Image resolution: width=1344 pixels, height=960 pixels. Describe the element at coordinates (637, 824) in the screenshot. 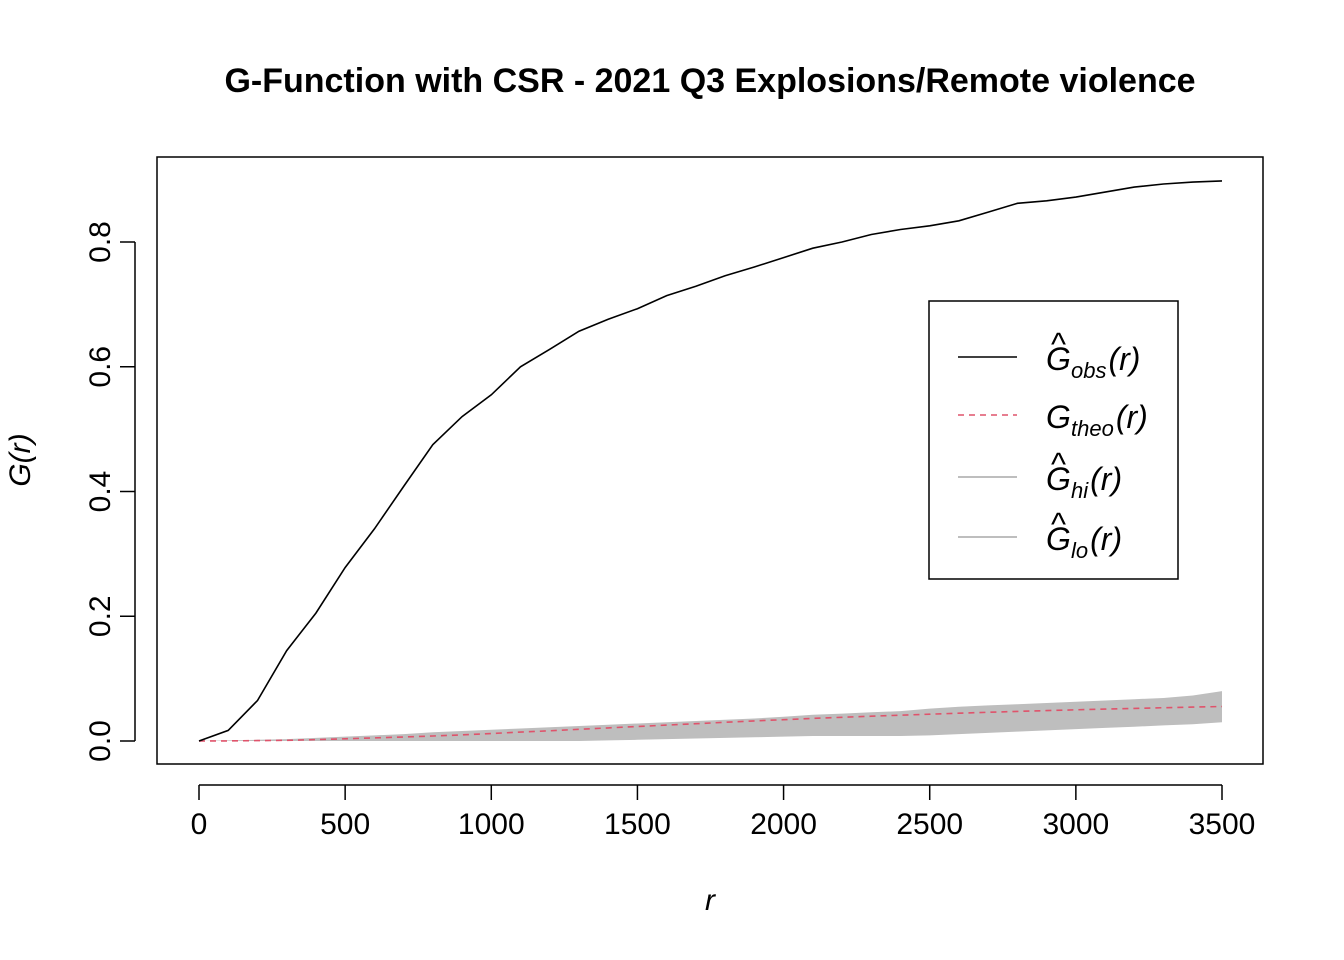

I see `x-tick-label: 1500` at that location.